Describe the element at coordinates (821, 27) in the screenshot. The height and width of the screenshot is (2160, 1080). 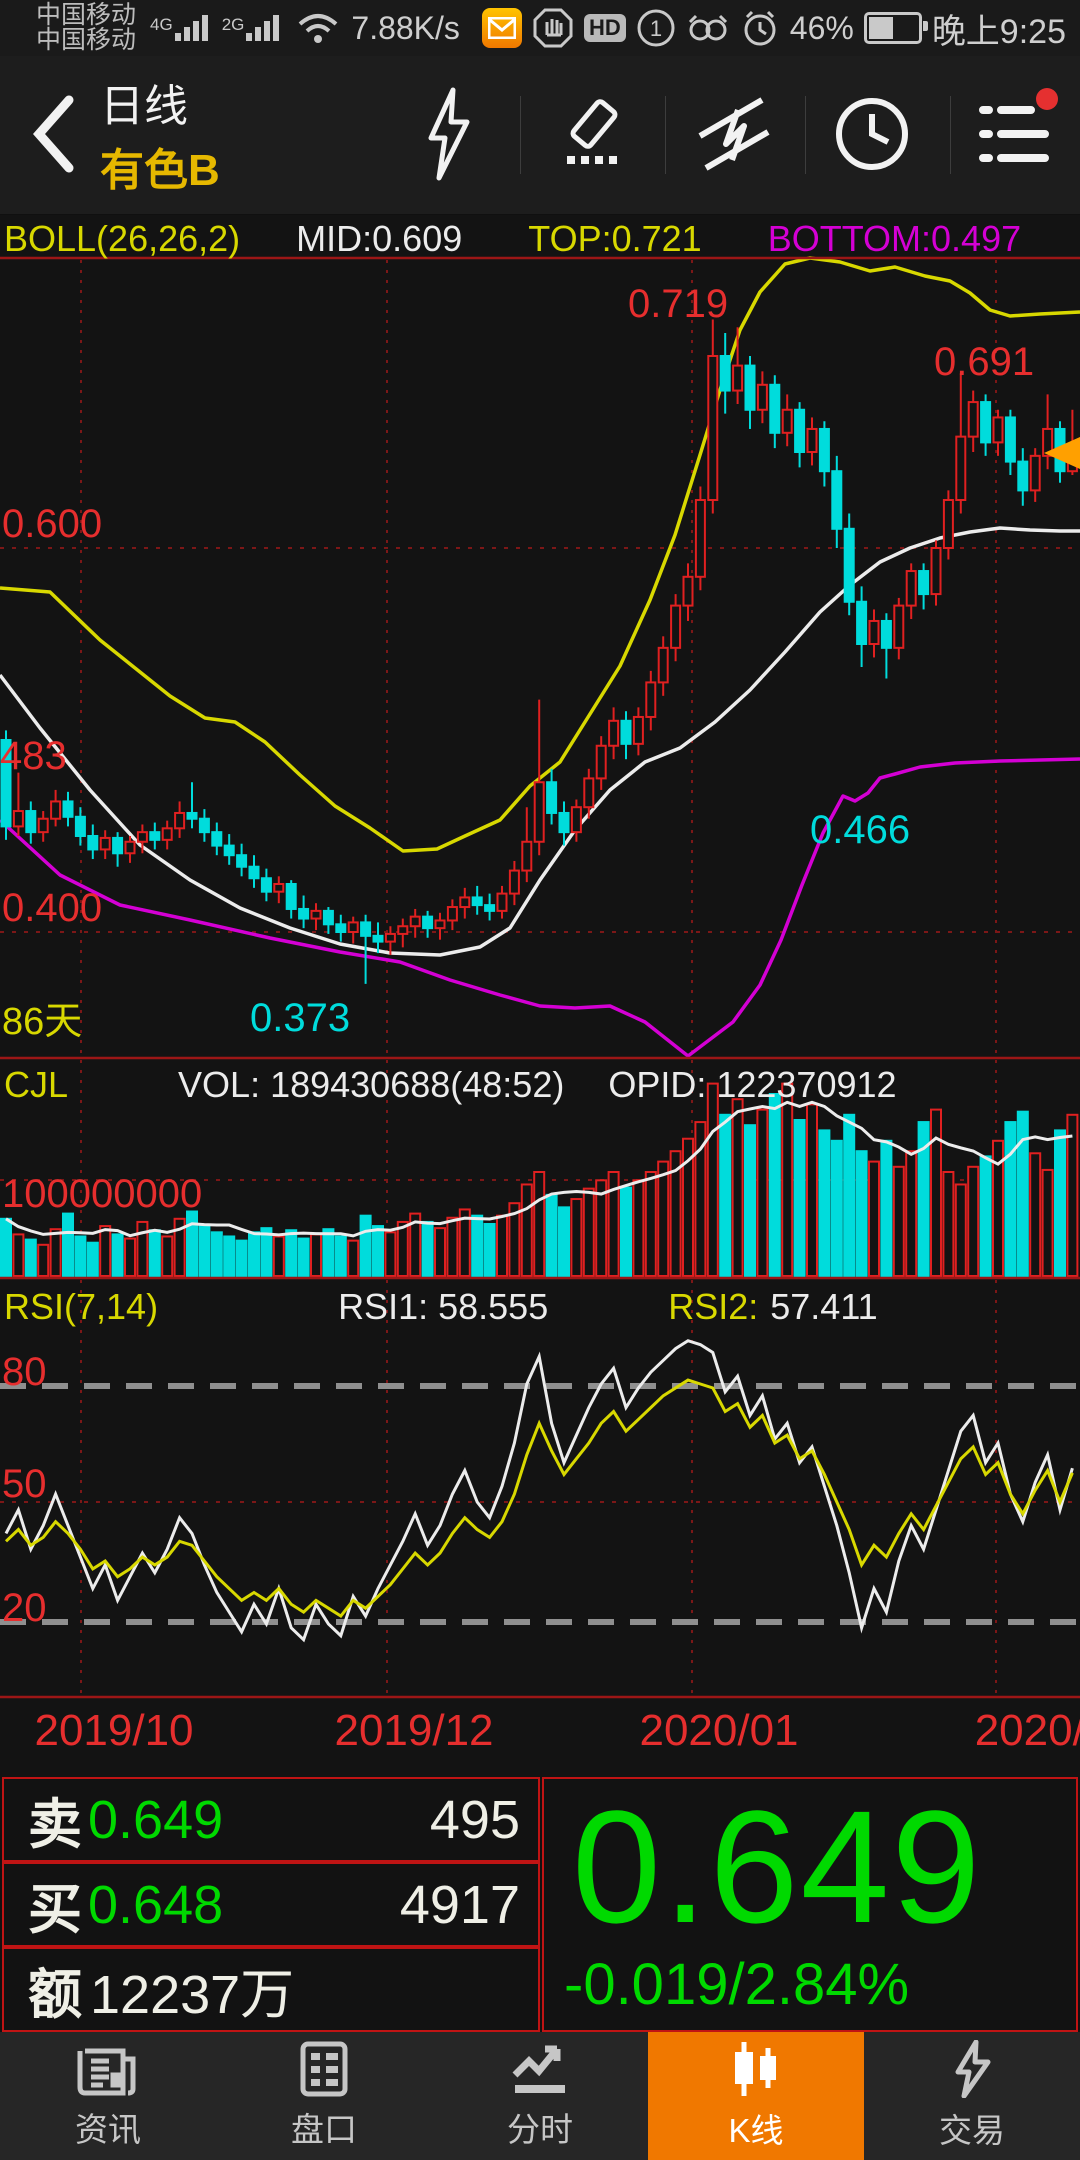
I see `battery-percent: 46%` at that location.